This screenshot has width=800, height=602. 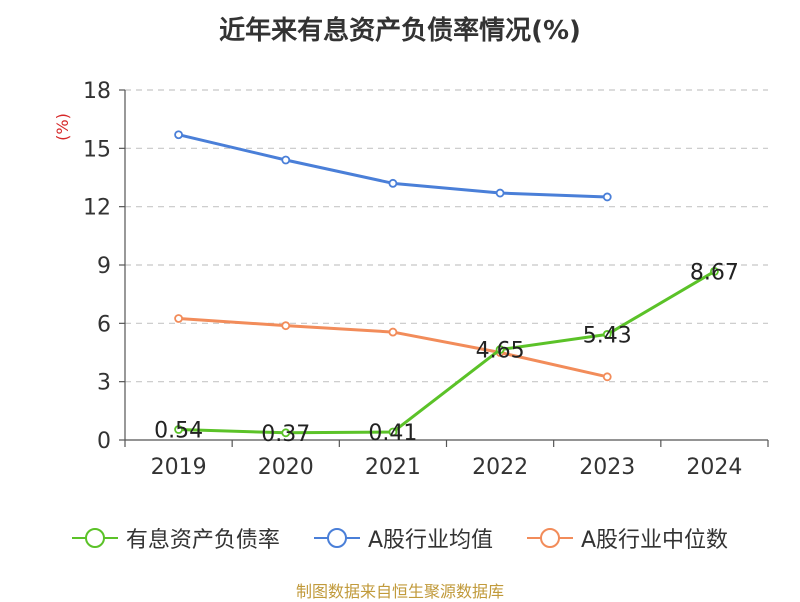 What do you see at coordinates (393, 467) in the screenshot?
I see `x-tick-label: 2021` at bounding box center [393, 467].